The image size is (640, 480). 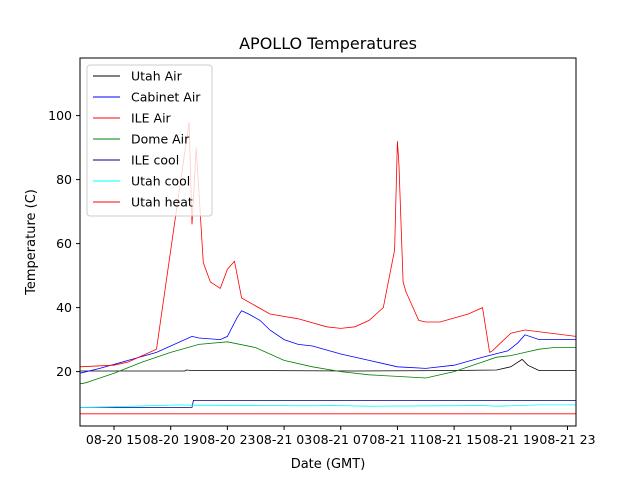 I want to click on x-tick-label: 08-21 07, so click(x=341, y=439).